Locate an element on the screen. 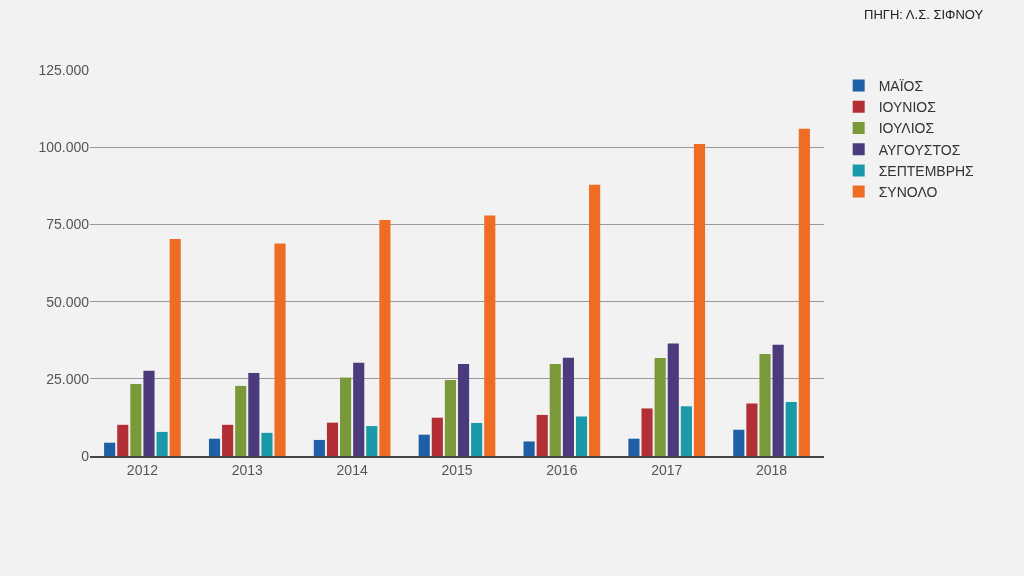 The width and height of the screenshot is (1024, 576). y-tick-label: 75.000 is located at coordinates (68, 224).